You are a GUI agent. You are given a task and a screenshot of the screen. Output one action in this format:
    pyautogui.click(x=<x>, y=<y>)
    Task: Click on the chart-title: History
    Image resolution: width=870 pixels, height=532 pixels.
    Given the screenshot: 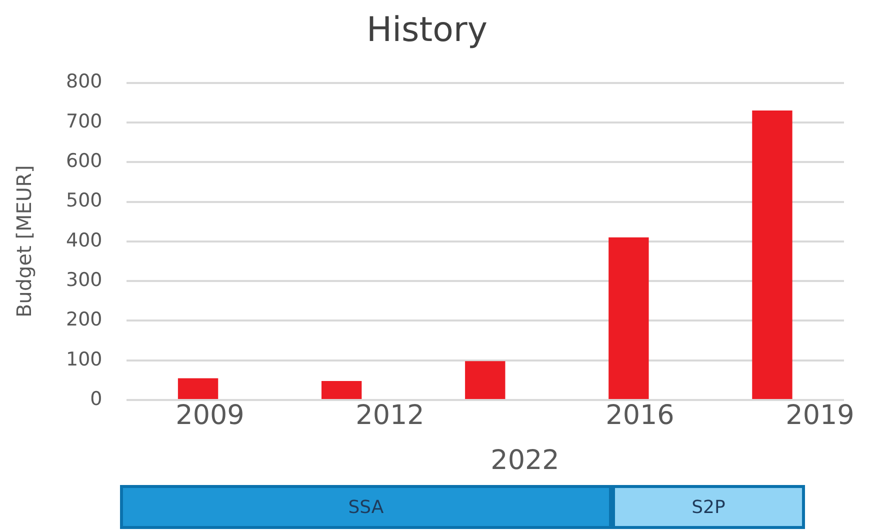 What is the action you would take?
    pyautogui.click(x=427, y=30)
    